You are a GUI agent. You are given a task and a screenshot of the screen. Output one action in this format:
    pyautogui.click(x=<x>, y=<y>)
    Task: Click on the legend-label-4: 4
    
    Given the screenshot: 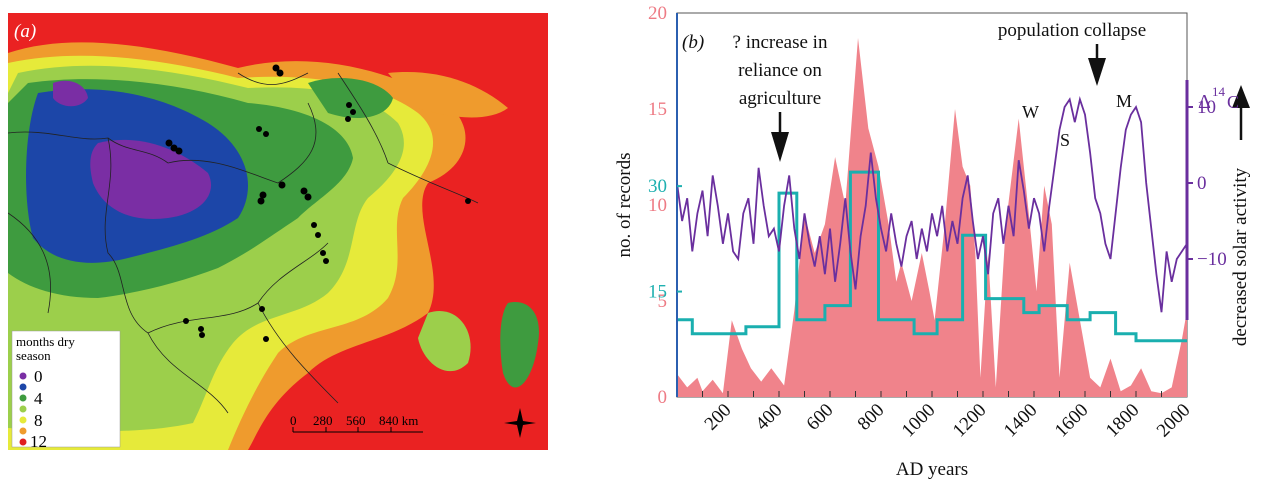 What is the action you would take?
    pyautogui.click(x=38, y=398)
    